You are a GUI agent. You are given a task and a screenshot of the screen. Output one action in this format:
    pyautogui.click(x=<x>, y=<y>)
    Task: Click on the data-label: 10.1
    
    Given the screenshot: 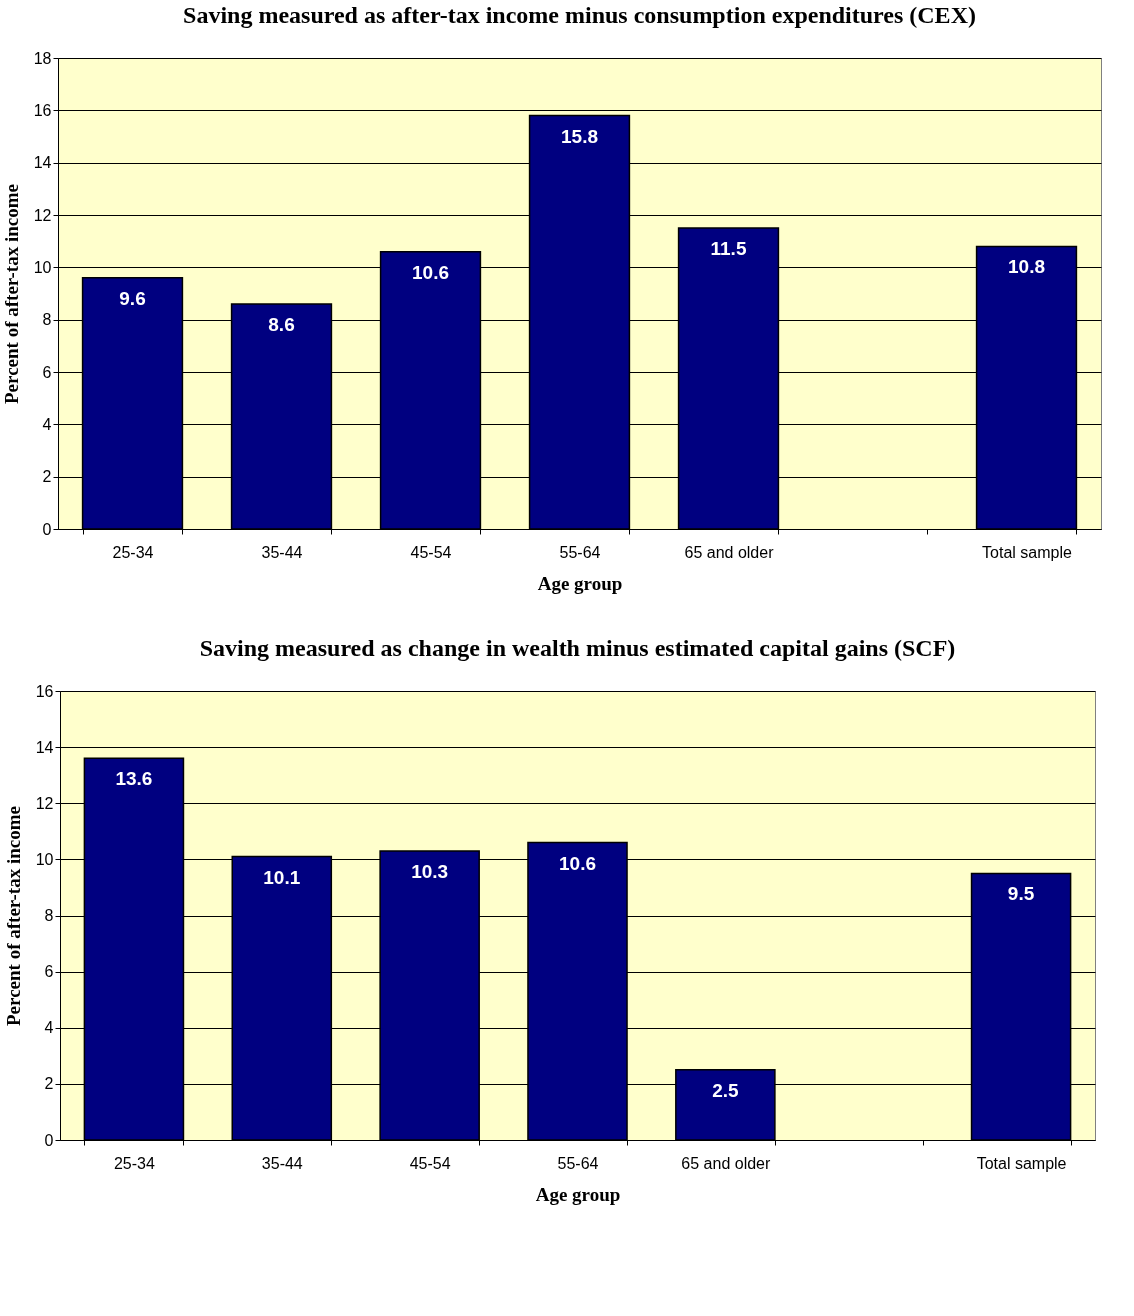 What is the action you would take?
    pyautogui.click(x=282, y=877)
    